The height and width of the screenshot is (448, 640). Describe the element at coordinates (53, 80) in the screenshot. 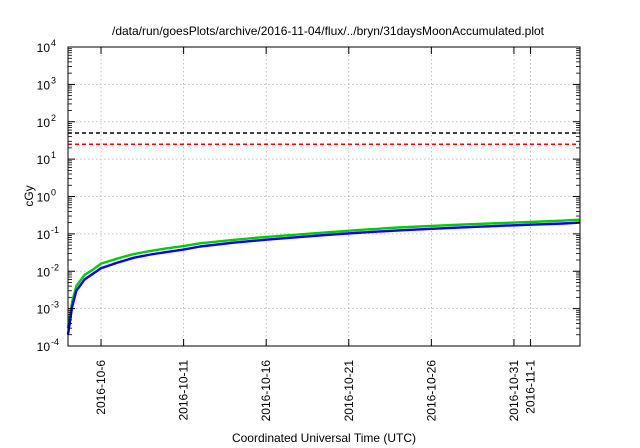

I see `y-tick-exponent: 3` at that location.